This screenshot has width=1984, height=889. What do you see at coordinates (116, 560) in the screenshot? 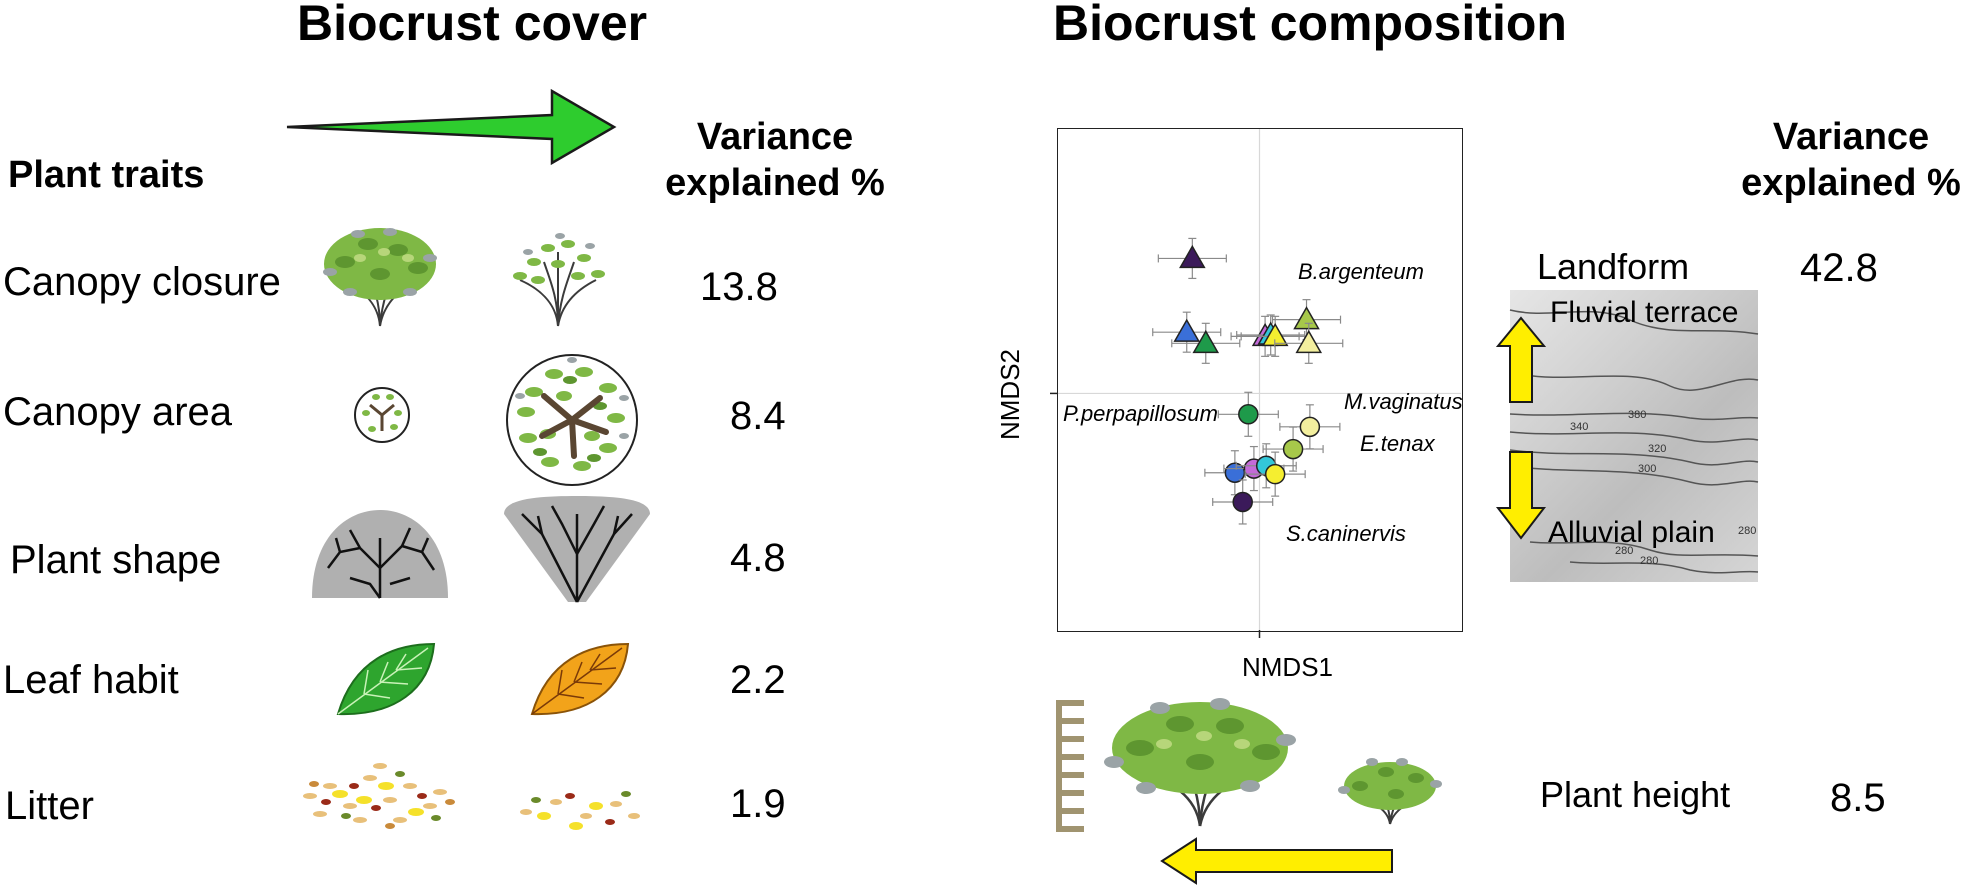
I see `trait-label-plant-shape: Plant shape` at bounding box center [116, 560].